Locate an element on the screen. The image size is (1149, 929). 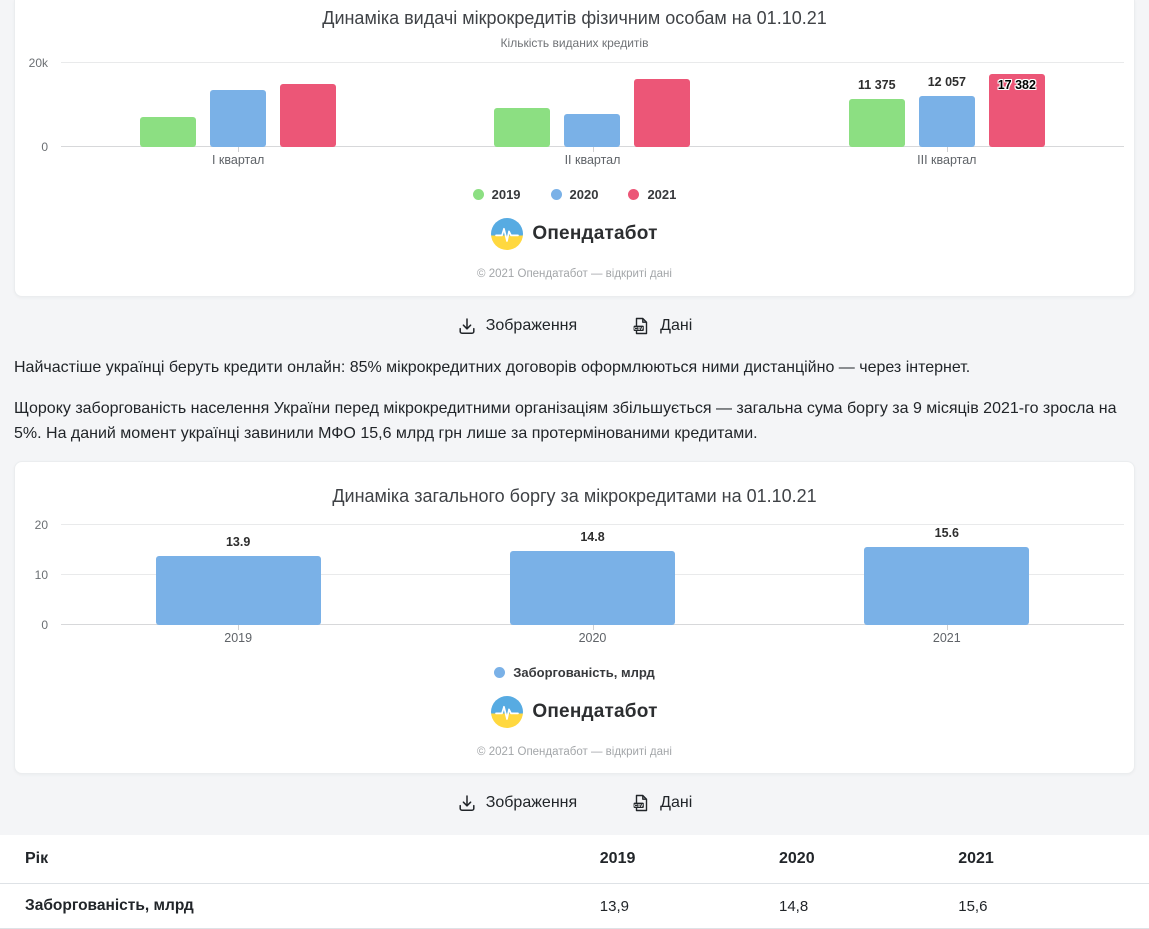
x-axis-label-2: ІІ квартал is located at coordinates (592, 160).